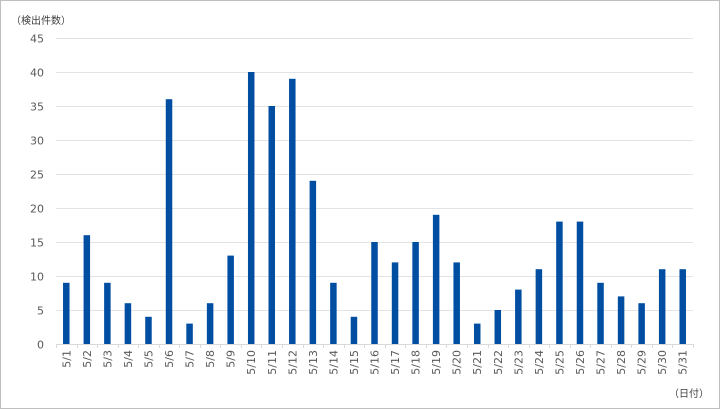  I want to click on x-tick-label: 5/15, so click(354, 362).